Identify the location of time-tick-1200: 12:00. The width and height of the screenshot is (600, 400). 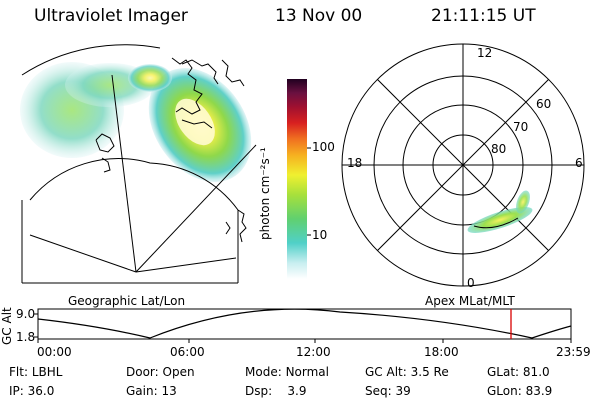
(313, 352).